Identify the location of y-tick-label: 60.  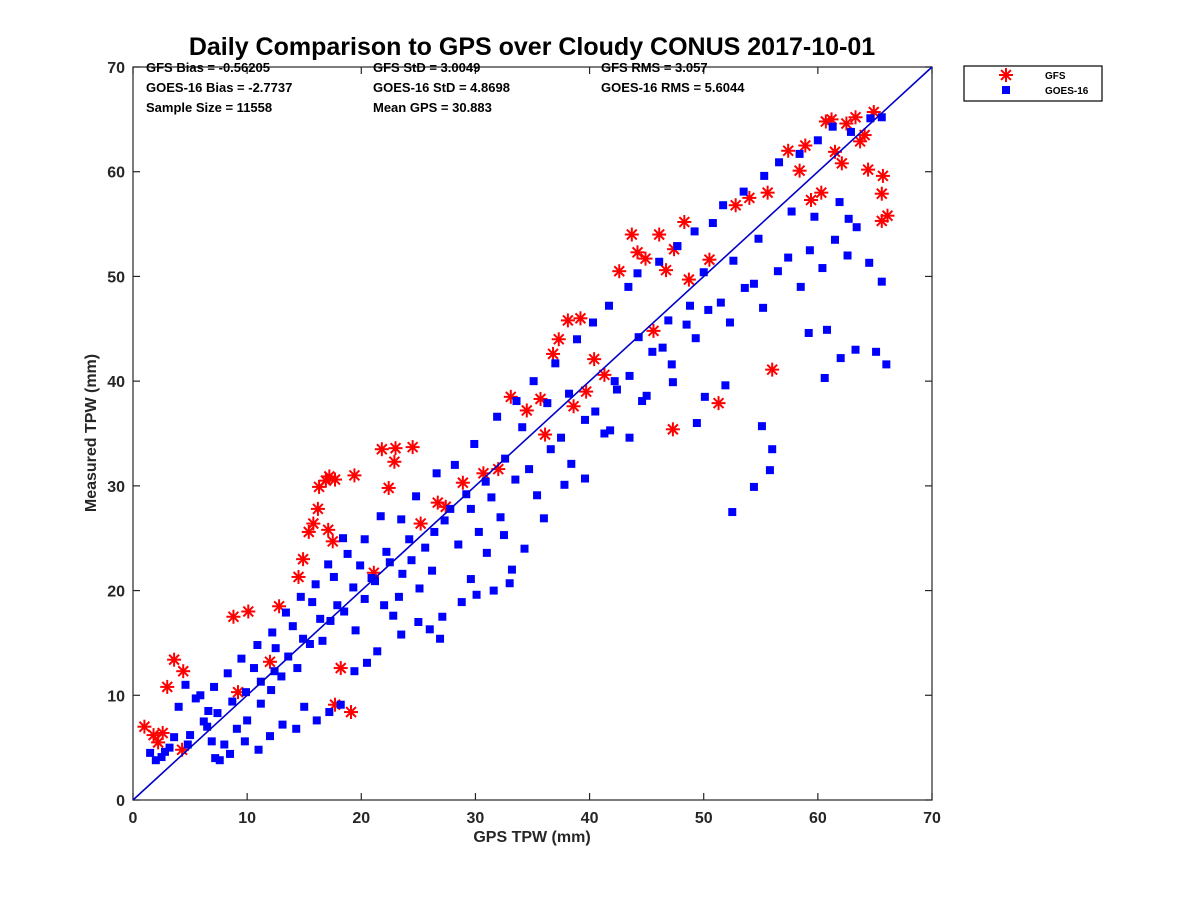
(116, 173).